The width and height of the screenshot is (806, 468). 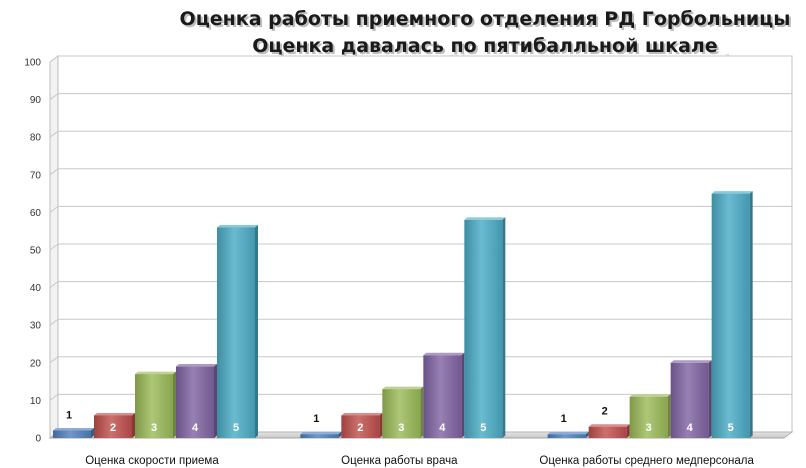 I want to click on y-tick-label: 90, so click(x=36, y=100).